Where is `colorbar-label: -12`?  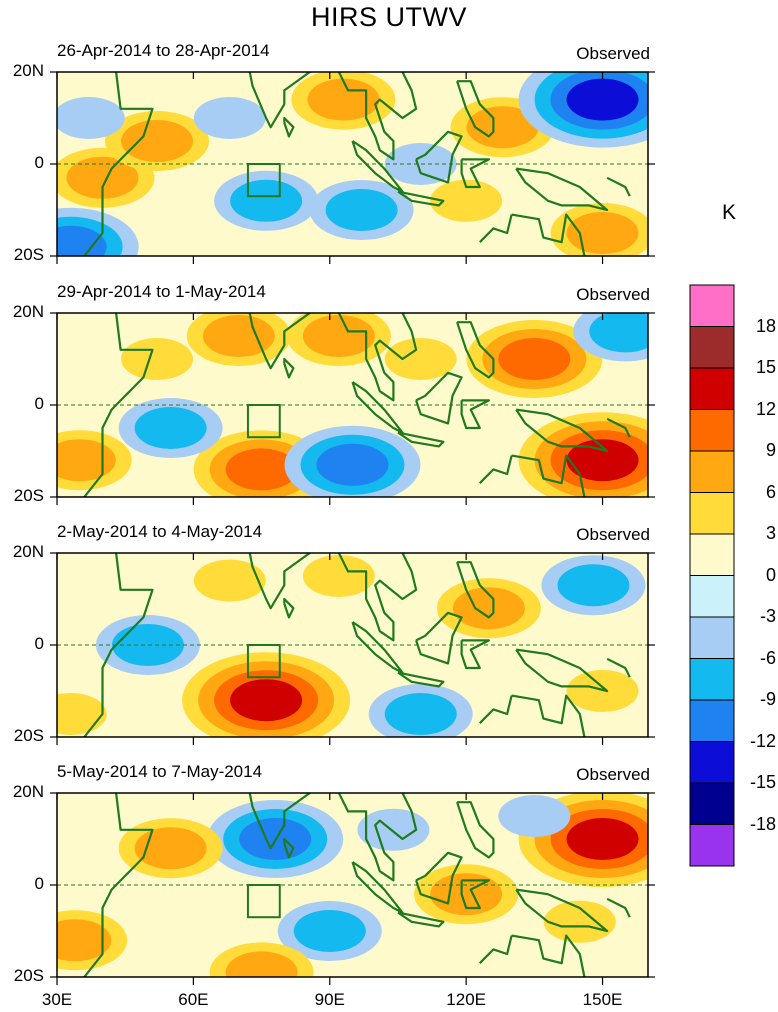 colorbar-label: -12 is located at coordinates (762, 740).